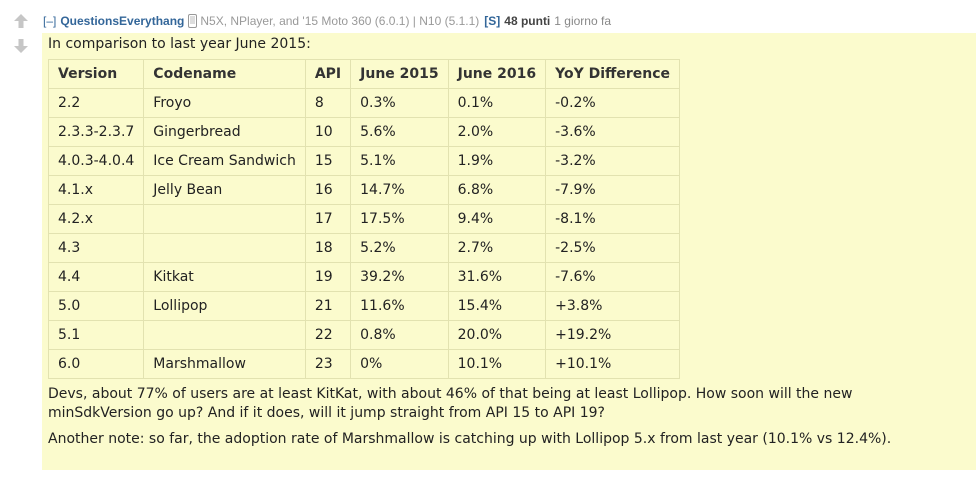 The width and height of the screenshot is (976, 480). What do you see at coordinates (497, 219) in the screenshot?
I see `cell-june-2016: 9.4%` at bounding box center [497, 219].